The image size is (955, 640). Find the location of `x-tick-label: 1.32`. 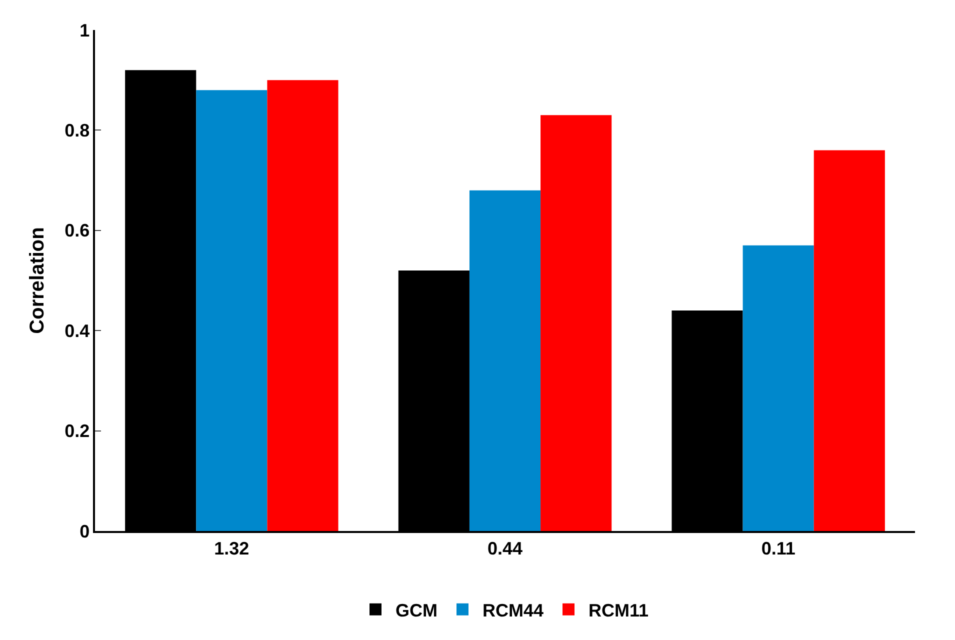

x-tick-label: 1.32 is located at coordinates (232, 548).